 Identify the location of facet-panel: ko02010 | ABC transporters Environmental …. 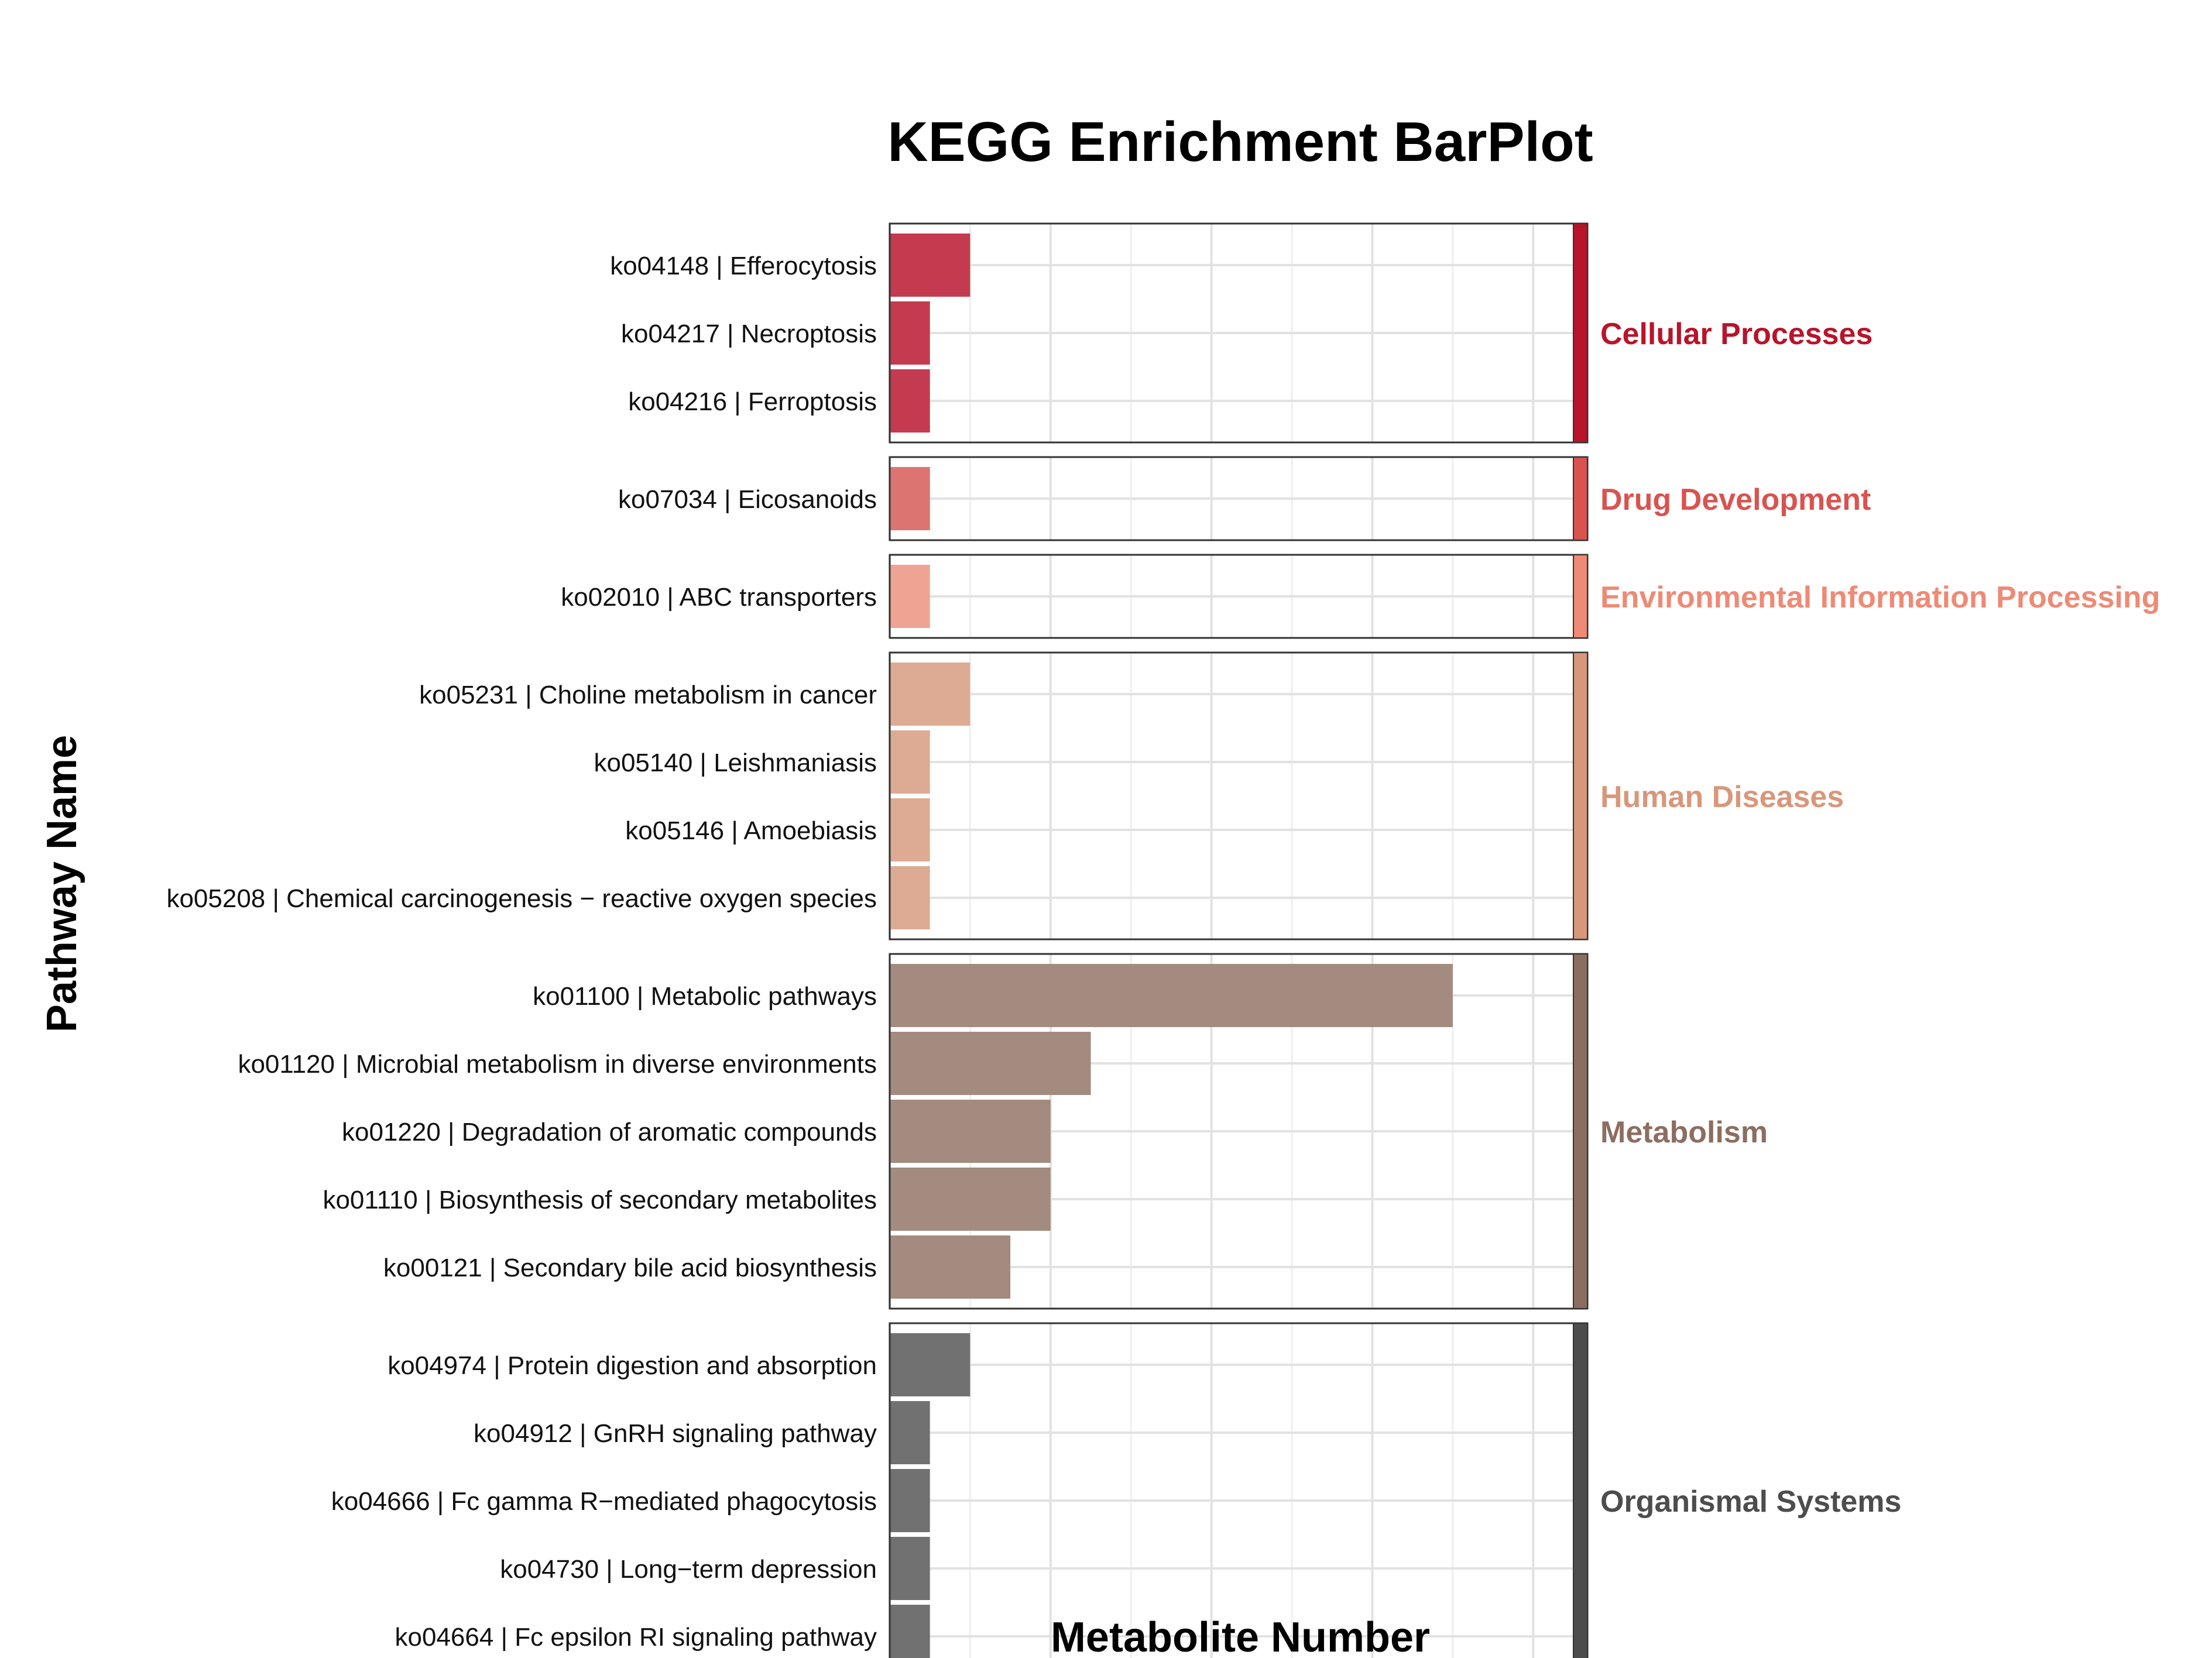
(1360, 596).